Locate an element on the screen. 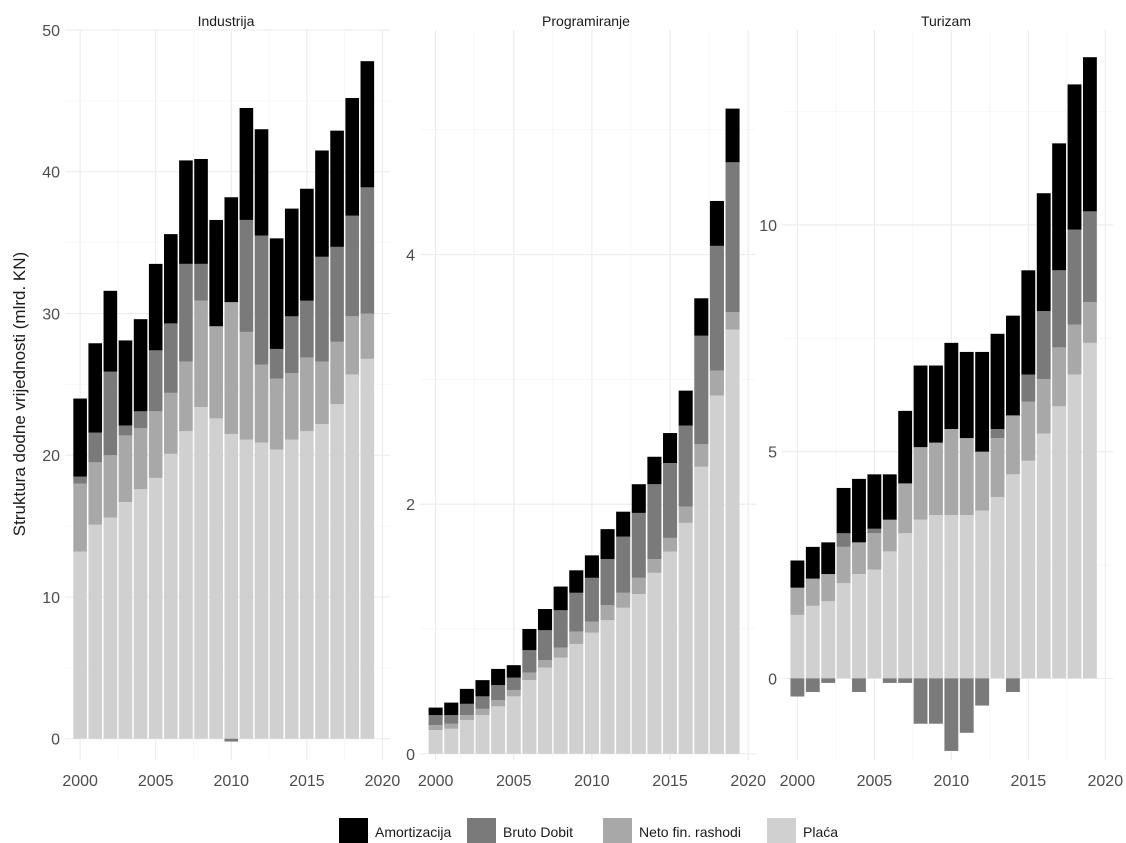 The image size is (1126, 843). legend-label: Neto fin. rashodi is located at coordinates (690, 832).